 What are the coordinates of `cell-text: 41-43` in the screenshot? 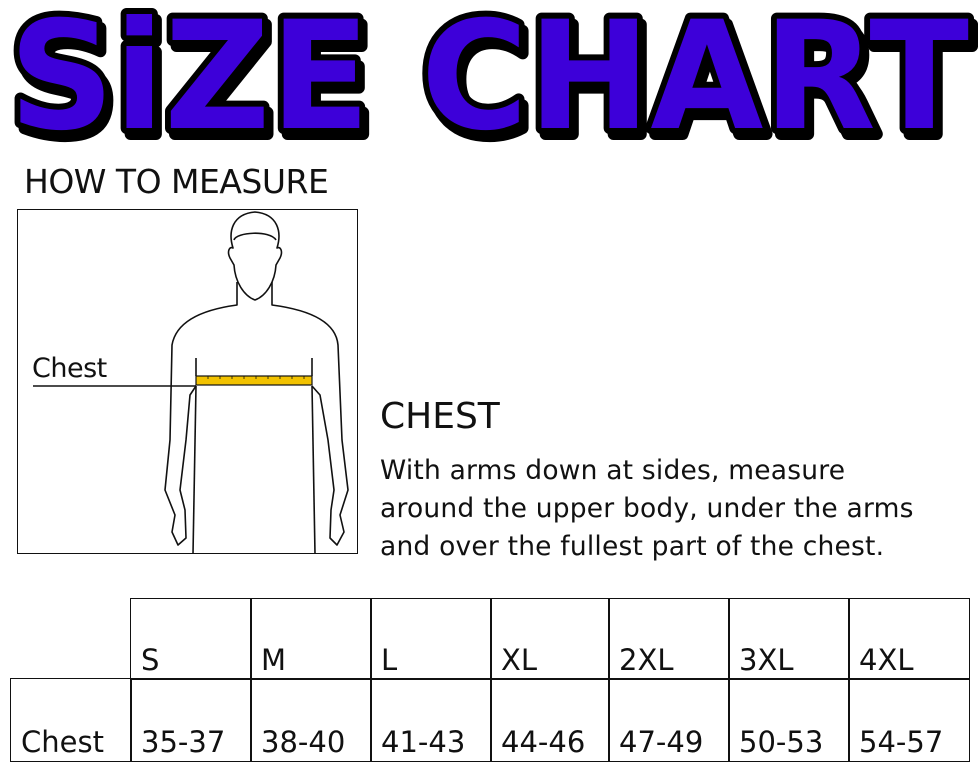 It's located at (423, 741).